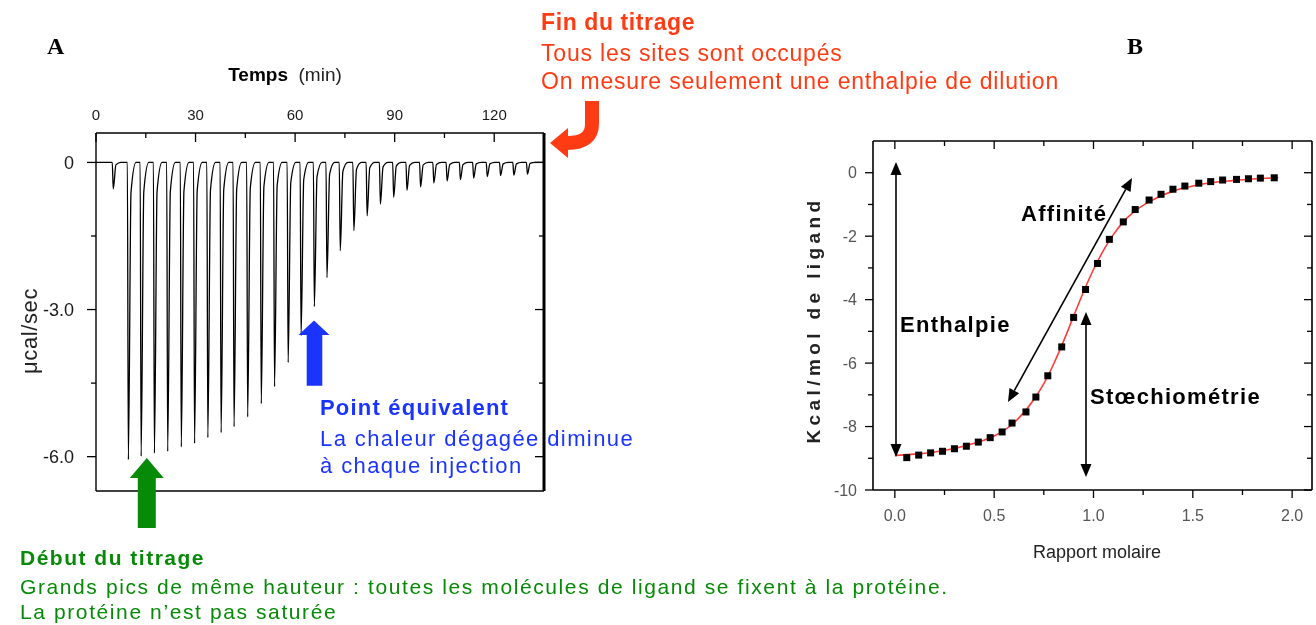  What do you see at coordinates (1292, 515) in the screenshot?
I see `x-tick-label: 2.0` at bounding box center [1292, 515].